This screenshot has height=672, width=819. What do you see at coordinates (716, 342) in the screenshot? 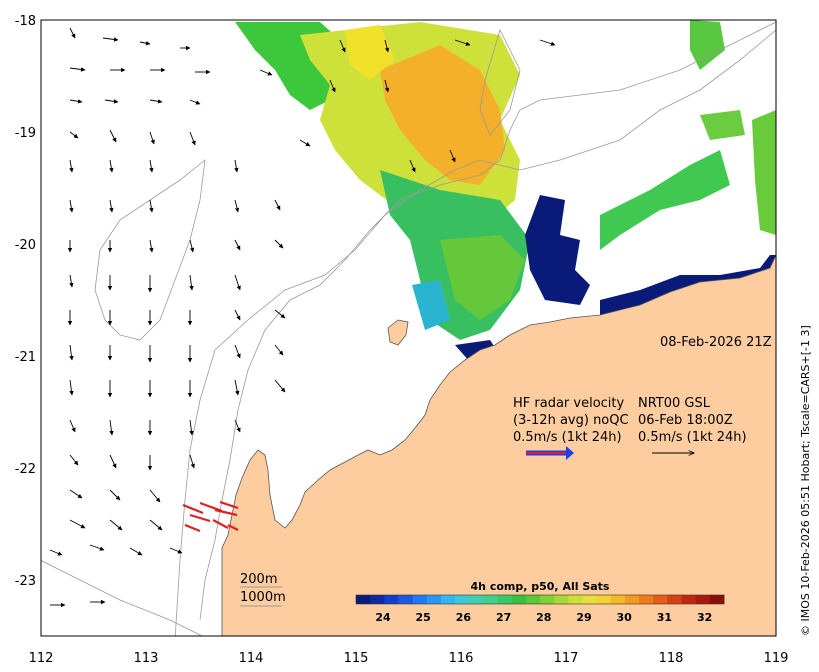
I see `datetime-label: 08-Feb-2026 21Z` at bounding box center [716, 342].